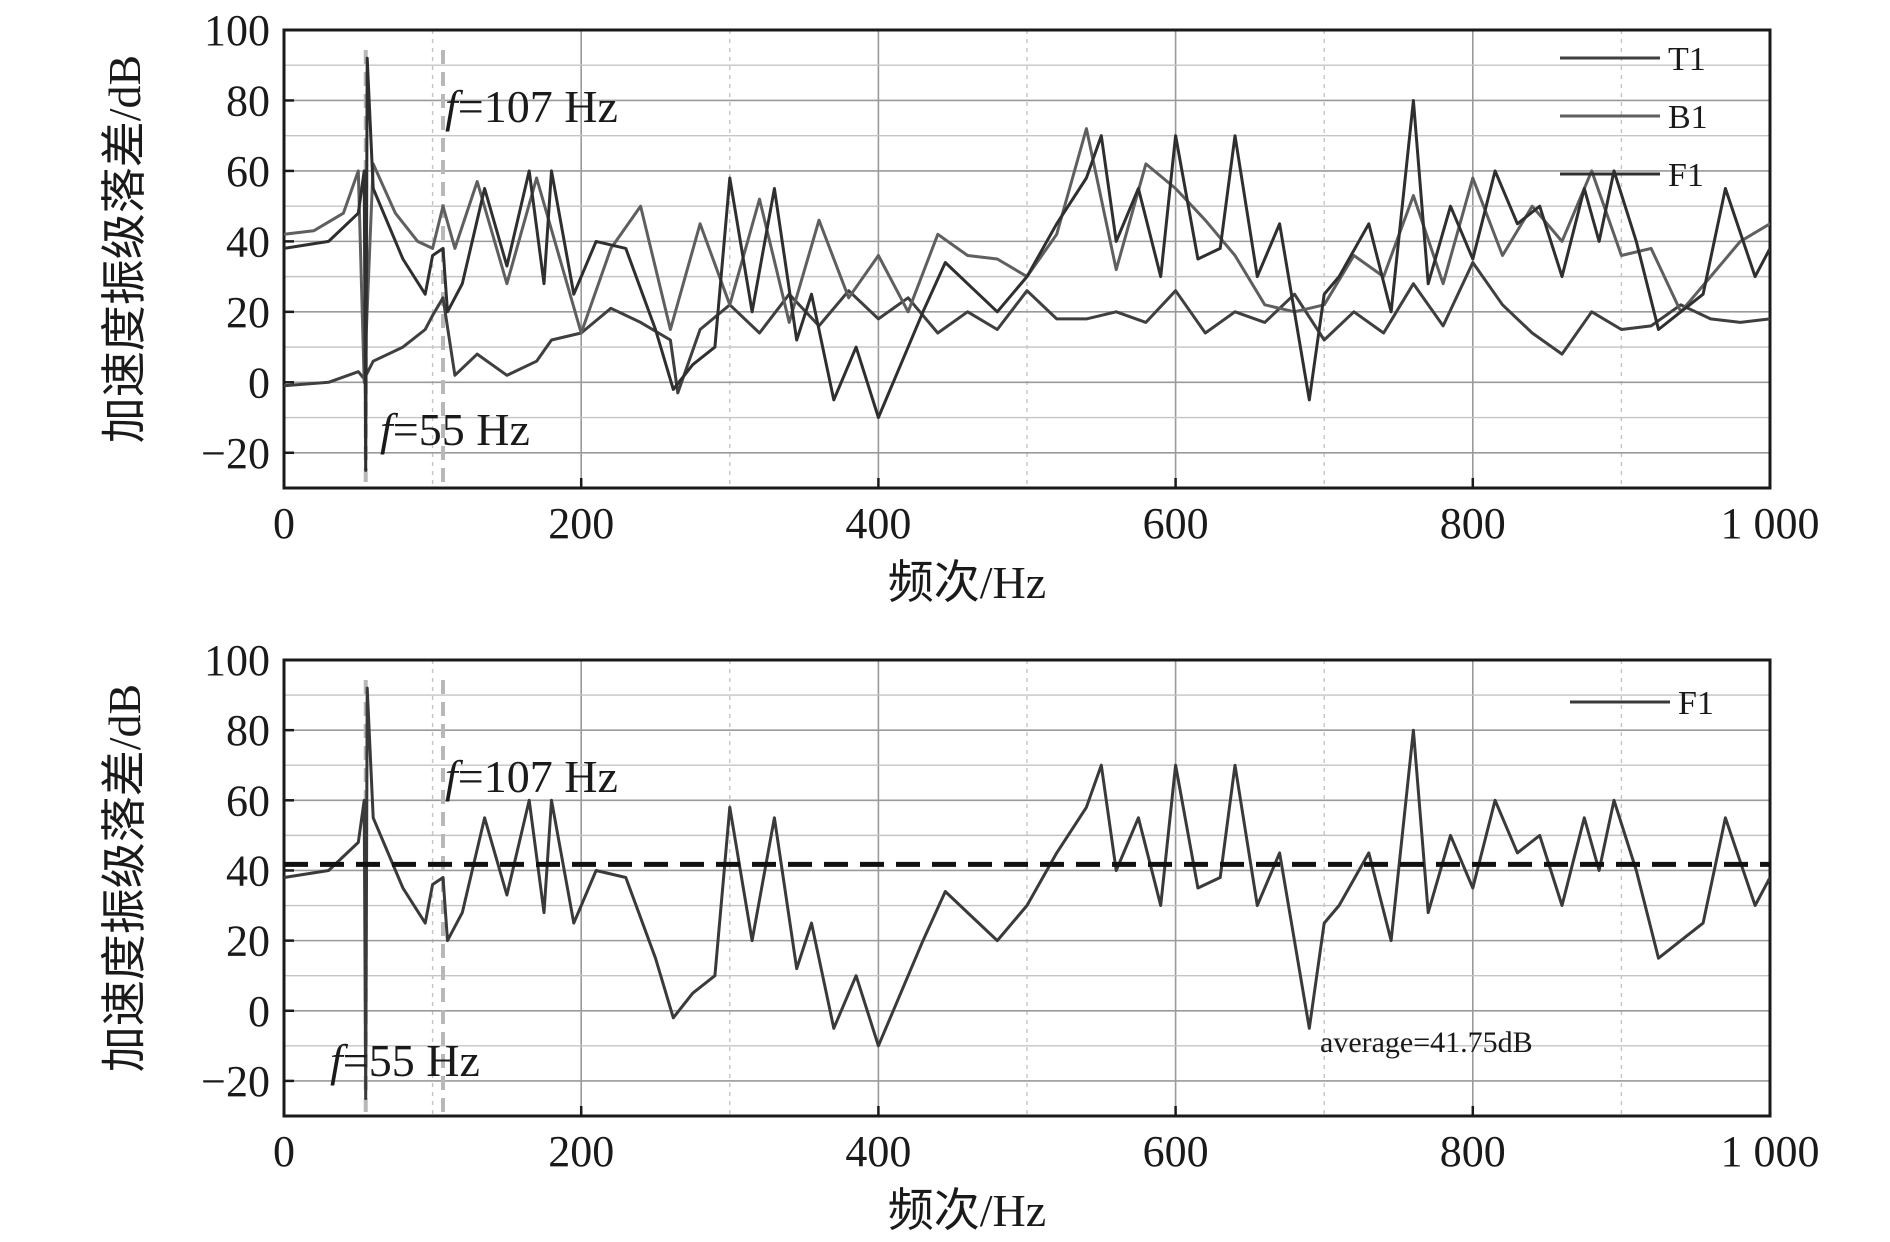  I want to click on legend: T1 B1 F1, so click(1634, 117).